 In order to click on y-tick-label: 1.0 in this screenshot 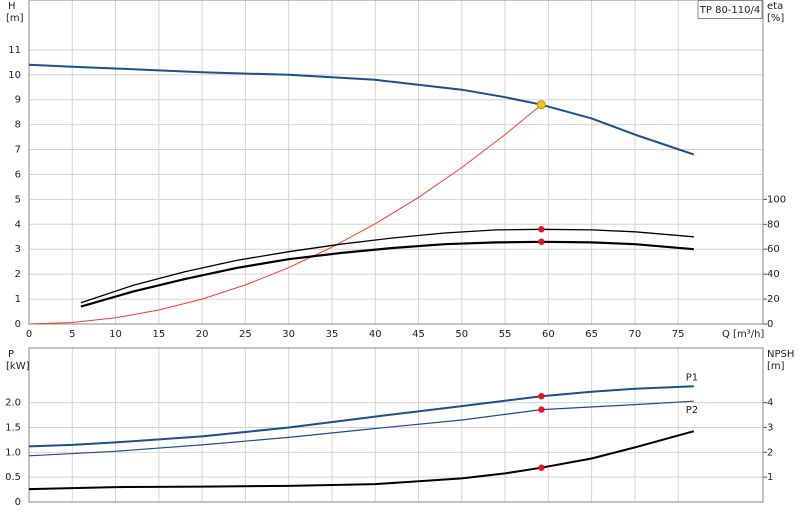, I will do `click(13, 452)`.